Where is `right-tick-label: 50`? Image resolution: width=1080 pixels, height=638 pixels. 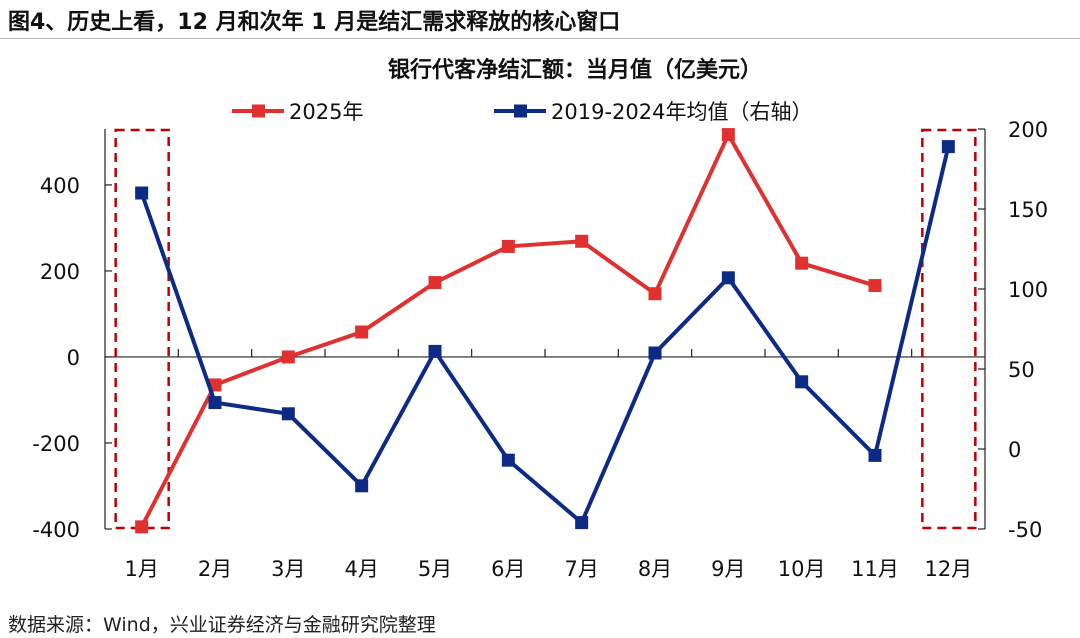 right-tick-label: 50 is located at coordinates (1021, 370).